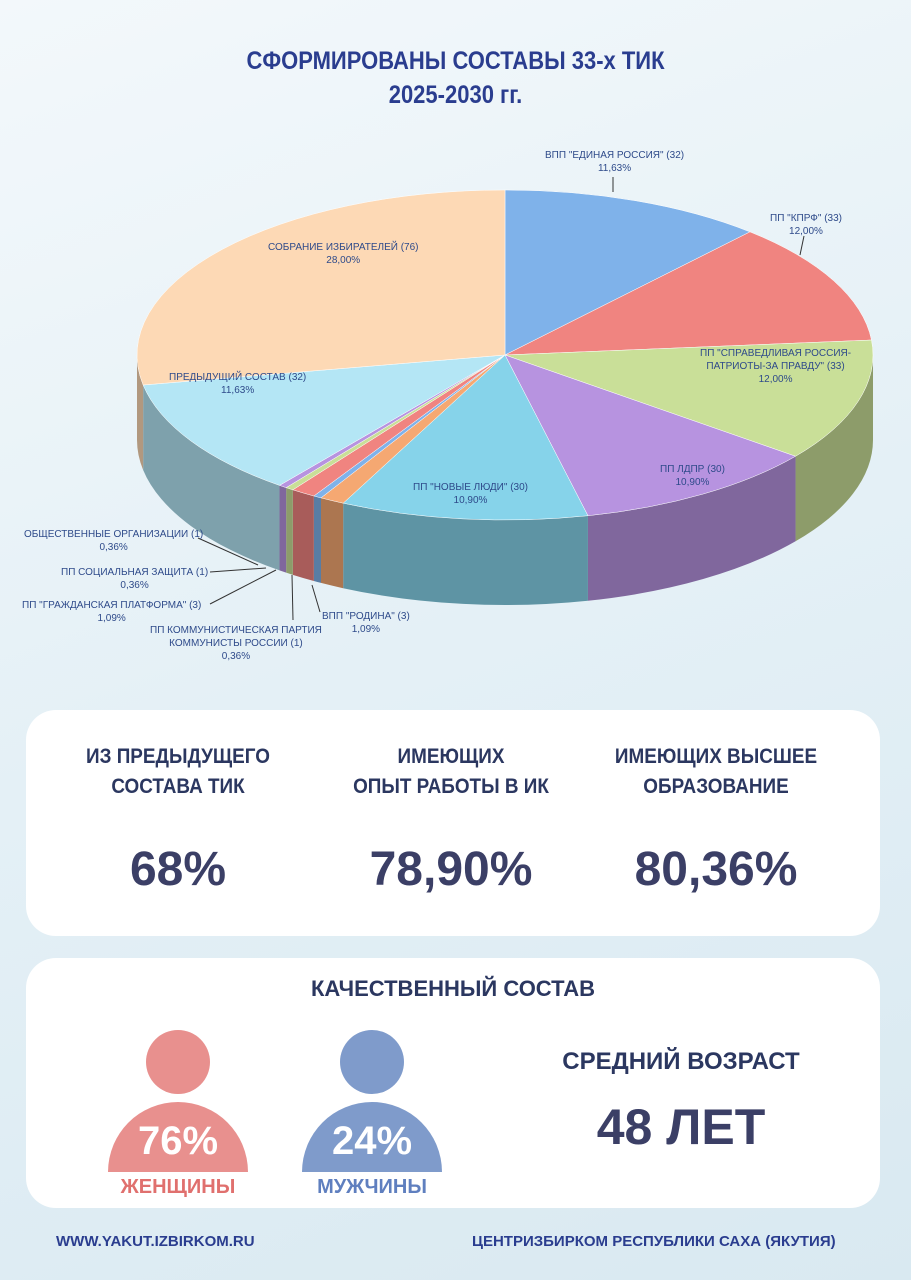 The width and height of the screenshot is (911, 1280). I want to click on label-oo: ОБЩЕСТВЕННЫЕ ОРГАНИЗАЦИИ (1) 0,36%, so click(114, 541).